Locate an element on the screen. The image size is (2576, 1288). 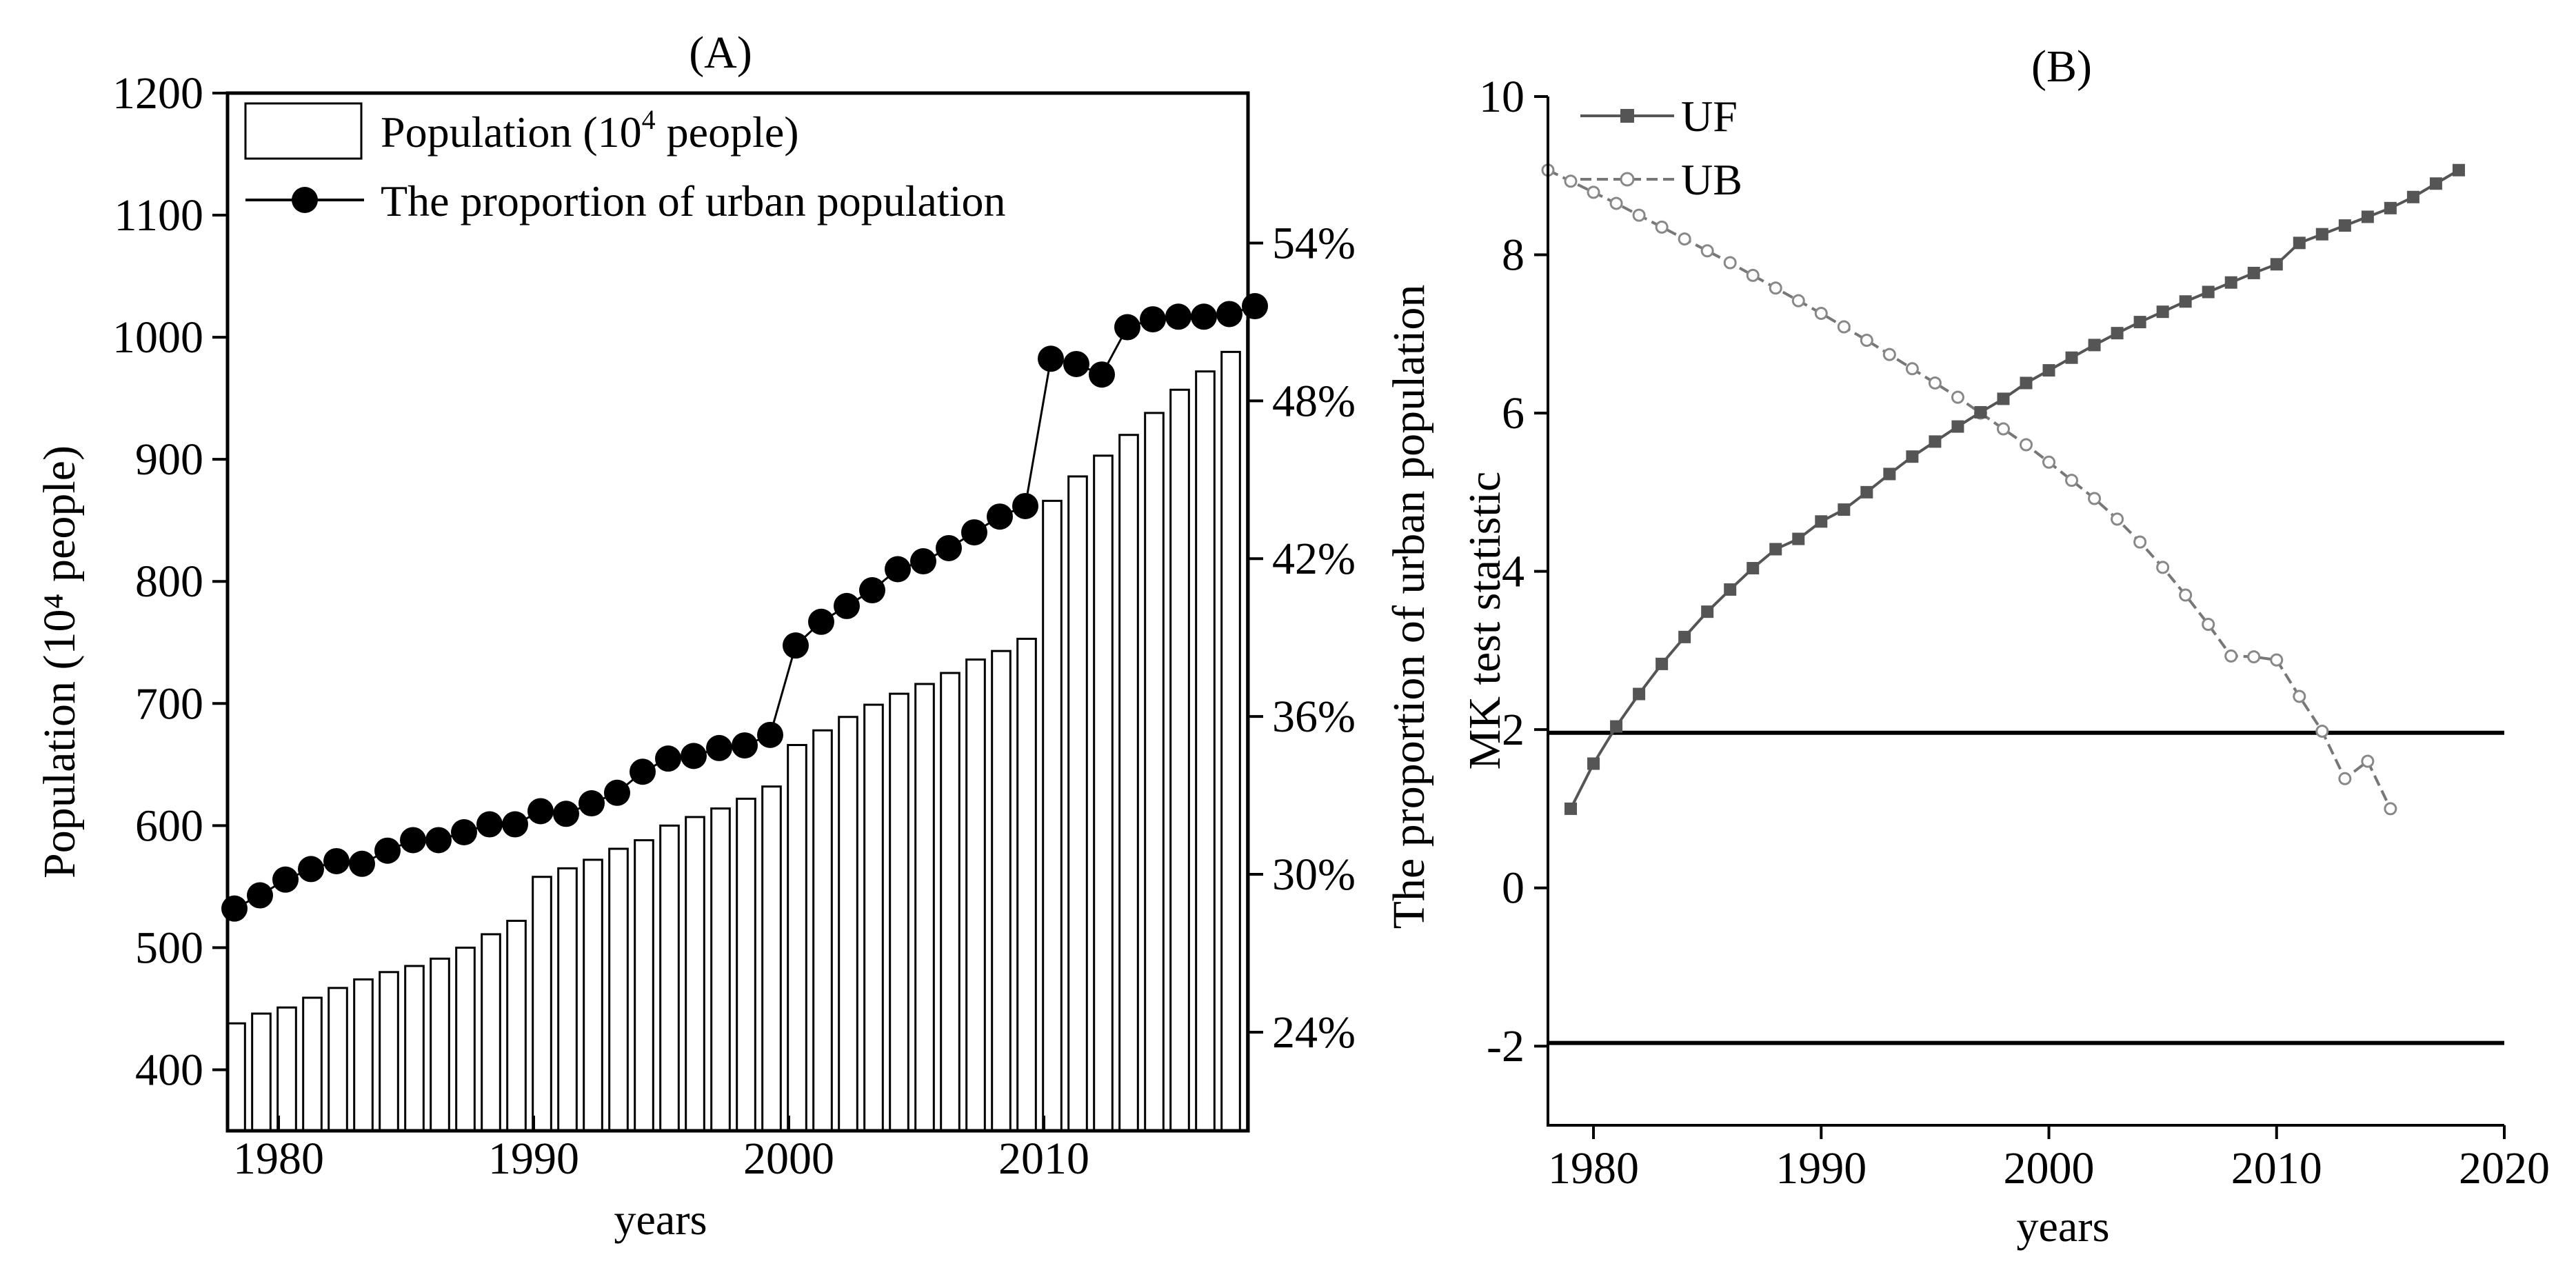
panel-b-y-axis-label: MK test statistic is located at coordinates (1485, 621).